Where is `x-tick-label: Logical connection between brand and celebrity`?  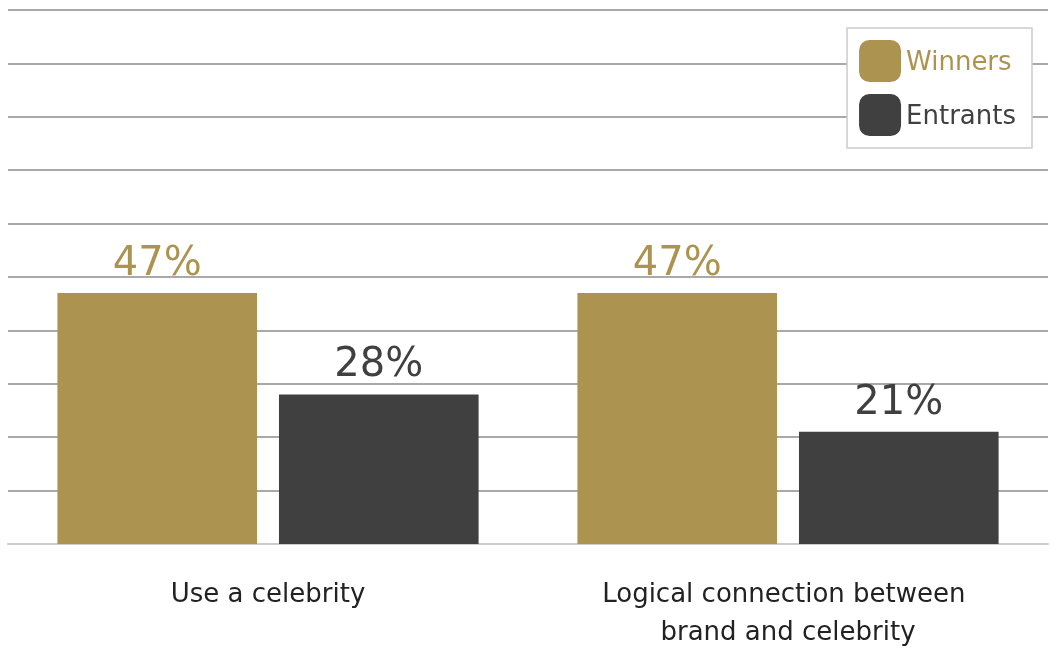 x-tick-label: Logical connection between brand and celebrity is located at coordinates (788, 612).